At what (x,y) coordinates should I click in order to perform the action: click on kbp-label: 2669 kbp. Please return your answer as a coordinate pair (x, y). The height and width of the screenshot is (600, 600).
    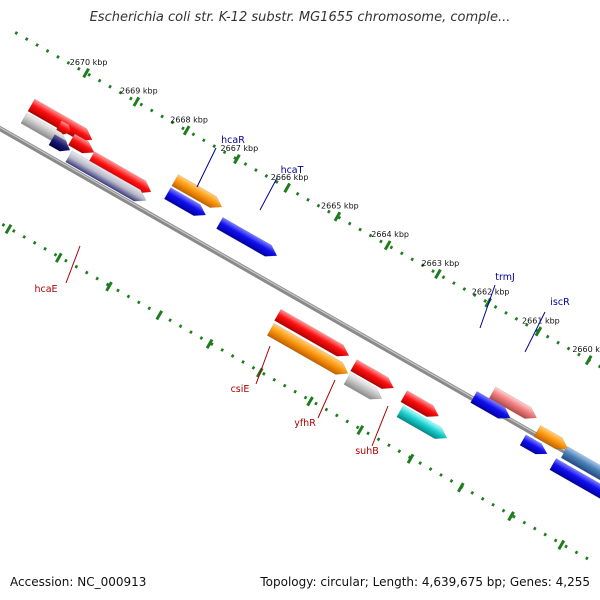
    Looking at the image, I should click on (139, 91).